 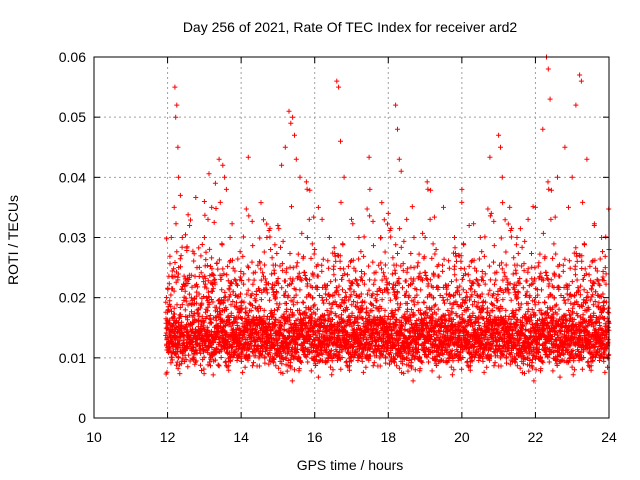 What do you see at coordinates (609, 437) in the screenshot?
I see `x-tick-label: 24` at bounding box center [609, 437].